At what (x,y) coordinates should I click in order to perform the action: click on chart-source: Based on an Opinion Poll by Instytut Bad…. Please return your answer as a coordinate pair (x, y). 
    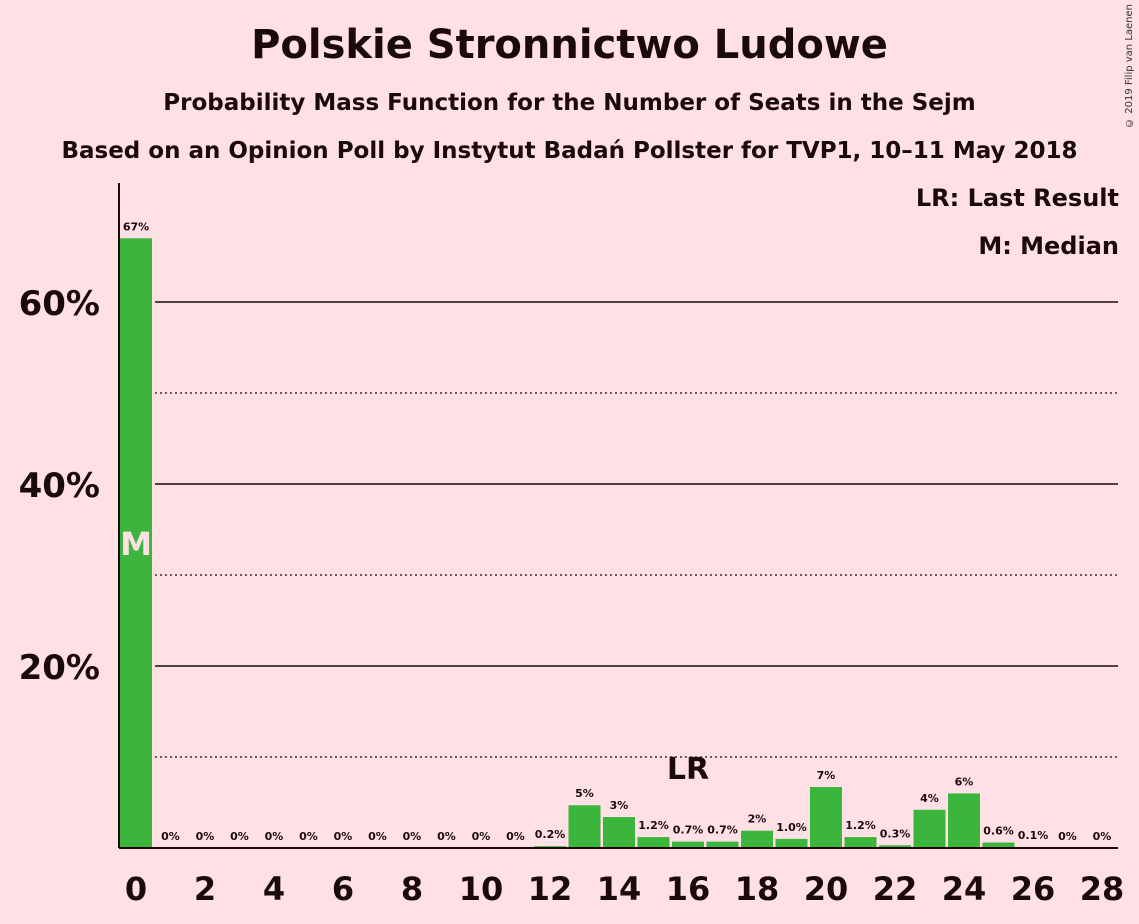
    Looking at the image, I should click on (569, 151).